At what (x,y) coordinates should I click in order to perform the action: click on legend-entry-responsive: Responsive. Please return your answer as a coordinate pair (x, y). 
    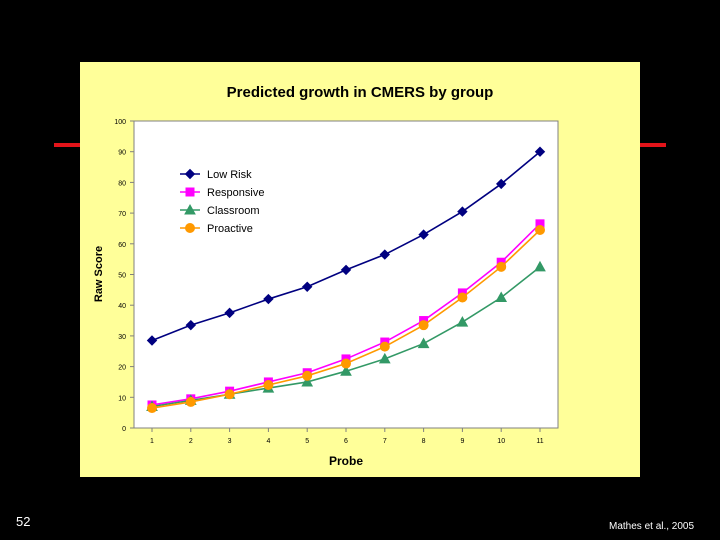
    Looking at the image, I should click on (222, 193).